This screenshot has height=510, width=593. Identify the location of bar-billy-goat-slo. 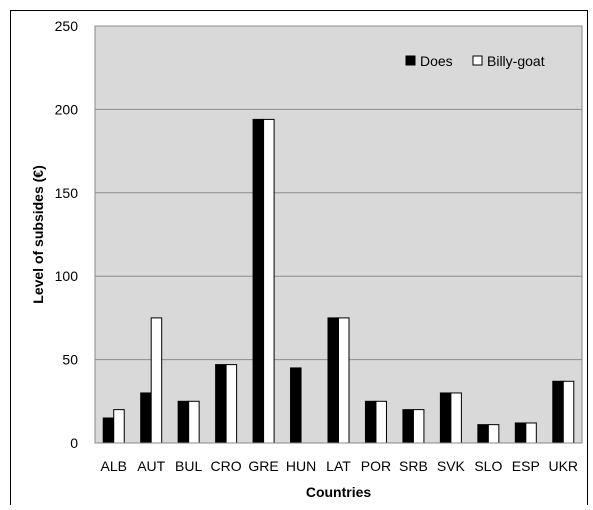
(493, 434).